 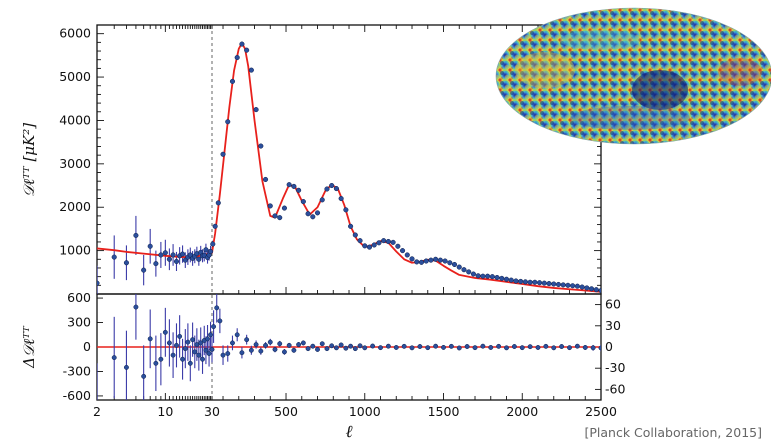 I want to click on y-tick-label-bottom: -300, so click(x=77, y=370).